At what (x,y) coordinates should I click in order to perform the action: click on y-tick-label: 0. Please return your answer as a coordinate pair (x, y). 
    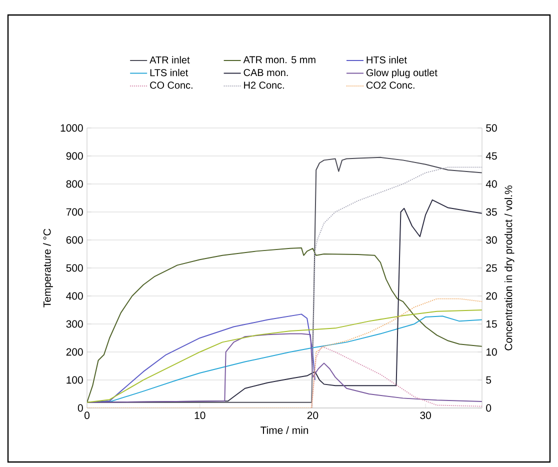
    Looking at the image, I should click on (80, 408).